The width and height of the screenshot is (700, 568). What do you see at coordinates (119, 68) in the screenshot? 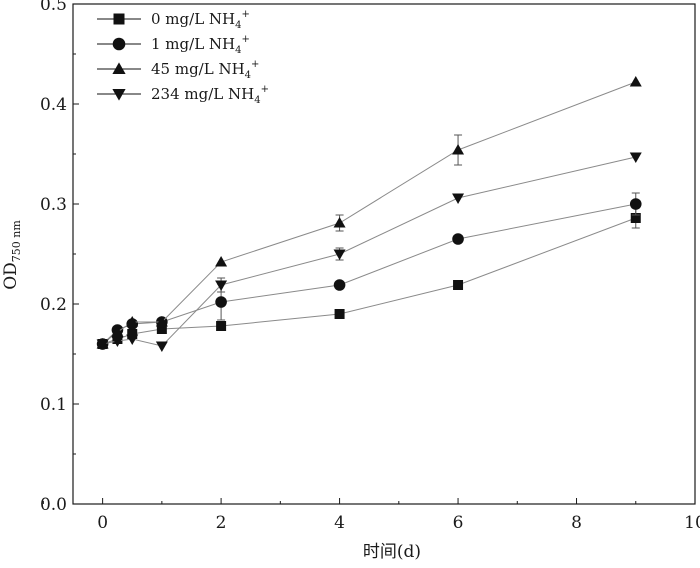
I see `legend-marker-triangle-up` at bounding box center [119, 68].